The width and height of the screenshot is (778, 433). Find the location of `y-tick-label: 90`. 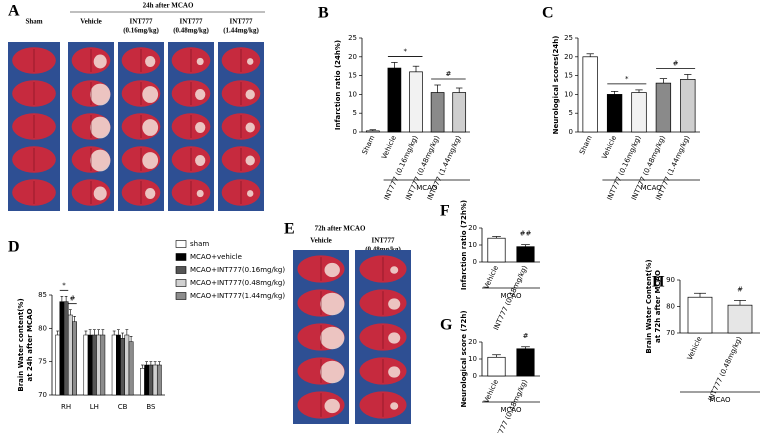

y-tick-label: 90 is located at coordinates (670, 280).